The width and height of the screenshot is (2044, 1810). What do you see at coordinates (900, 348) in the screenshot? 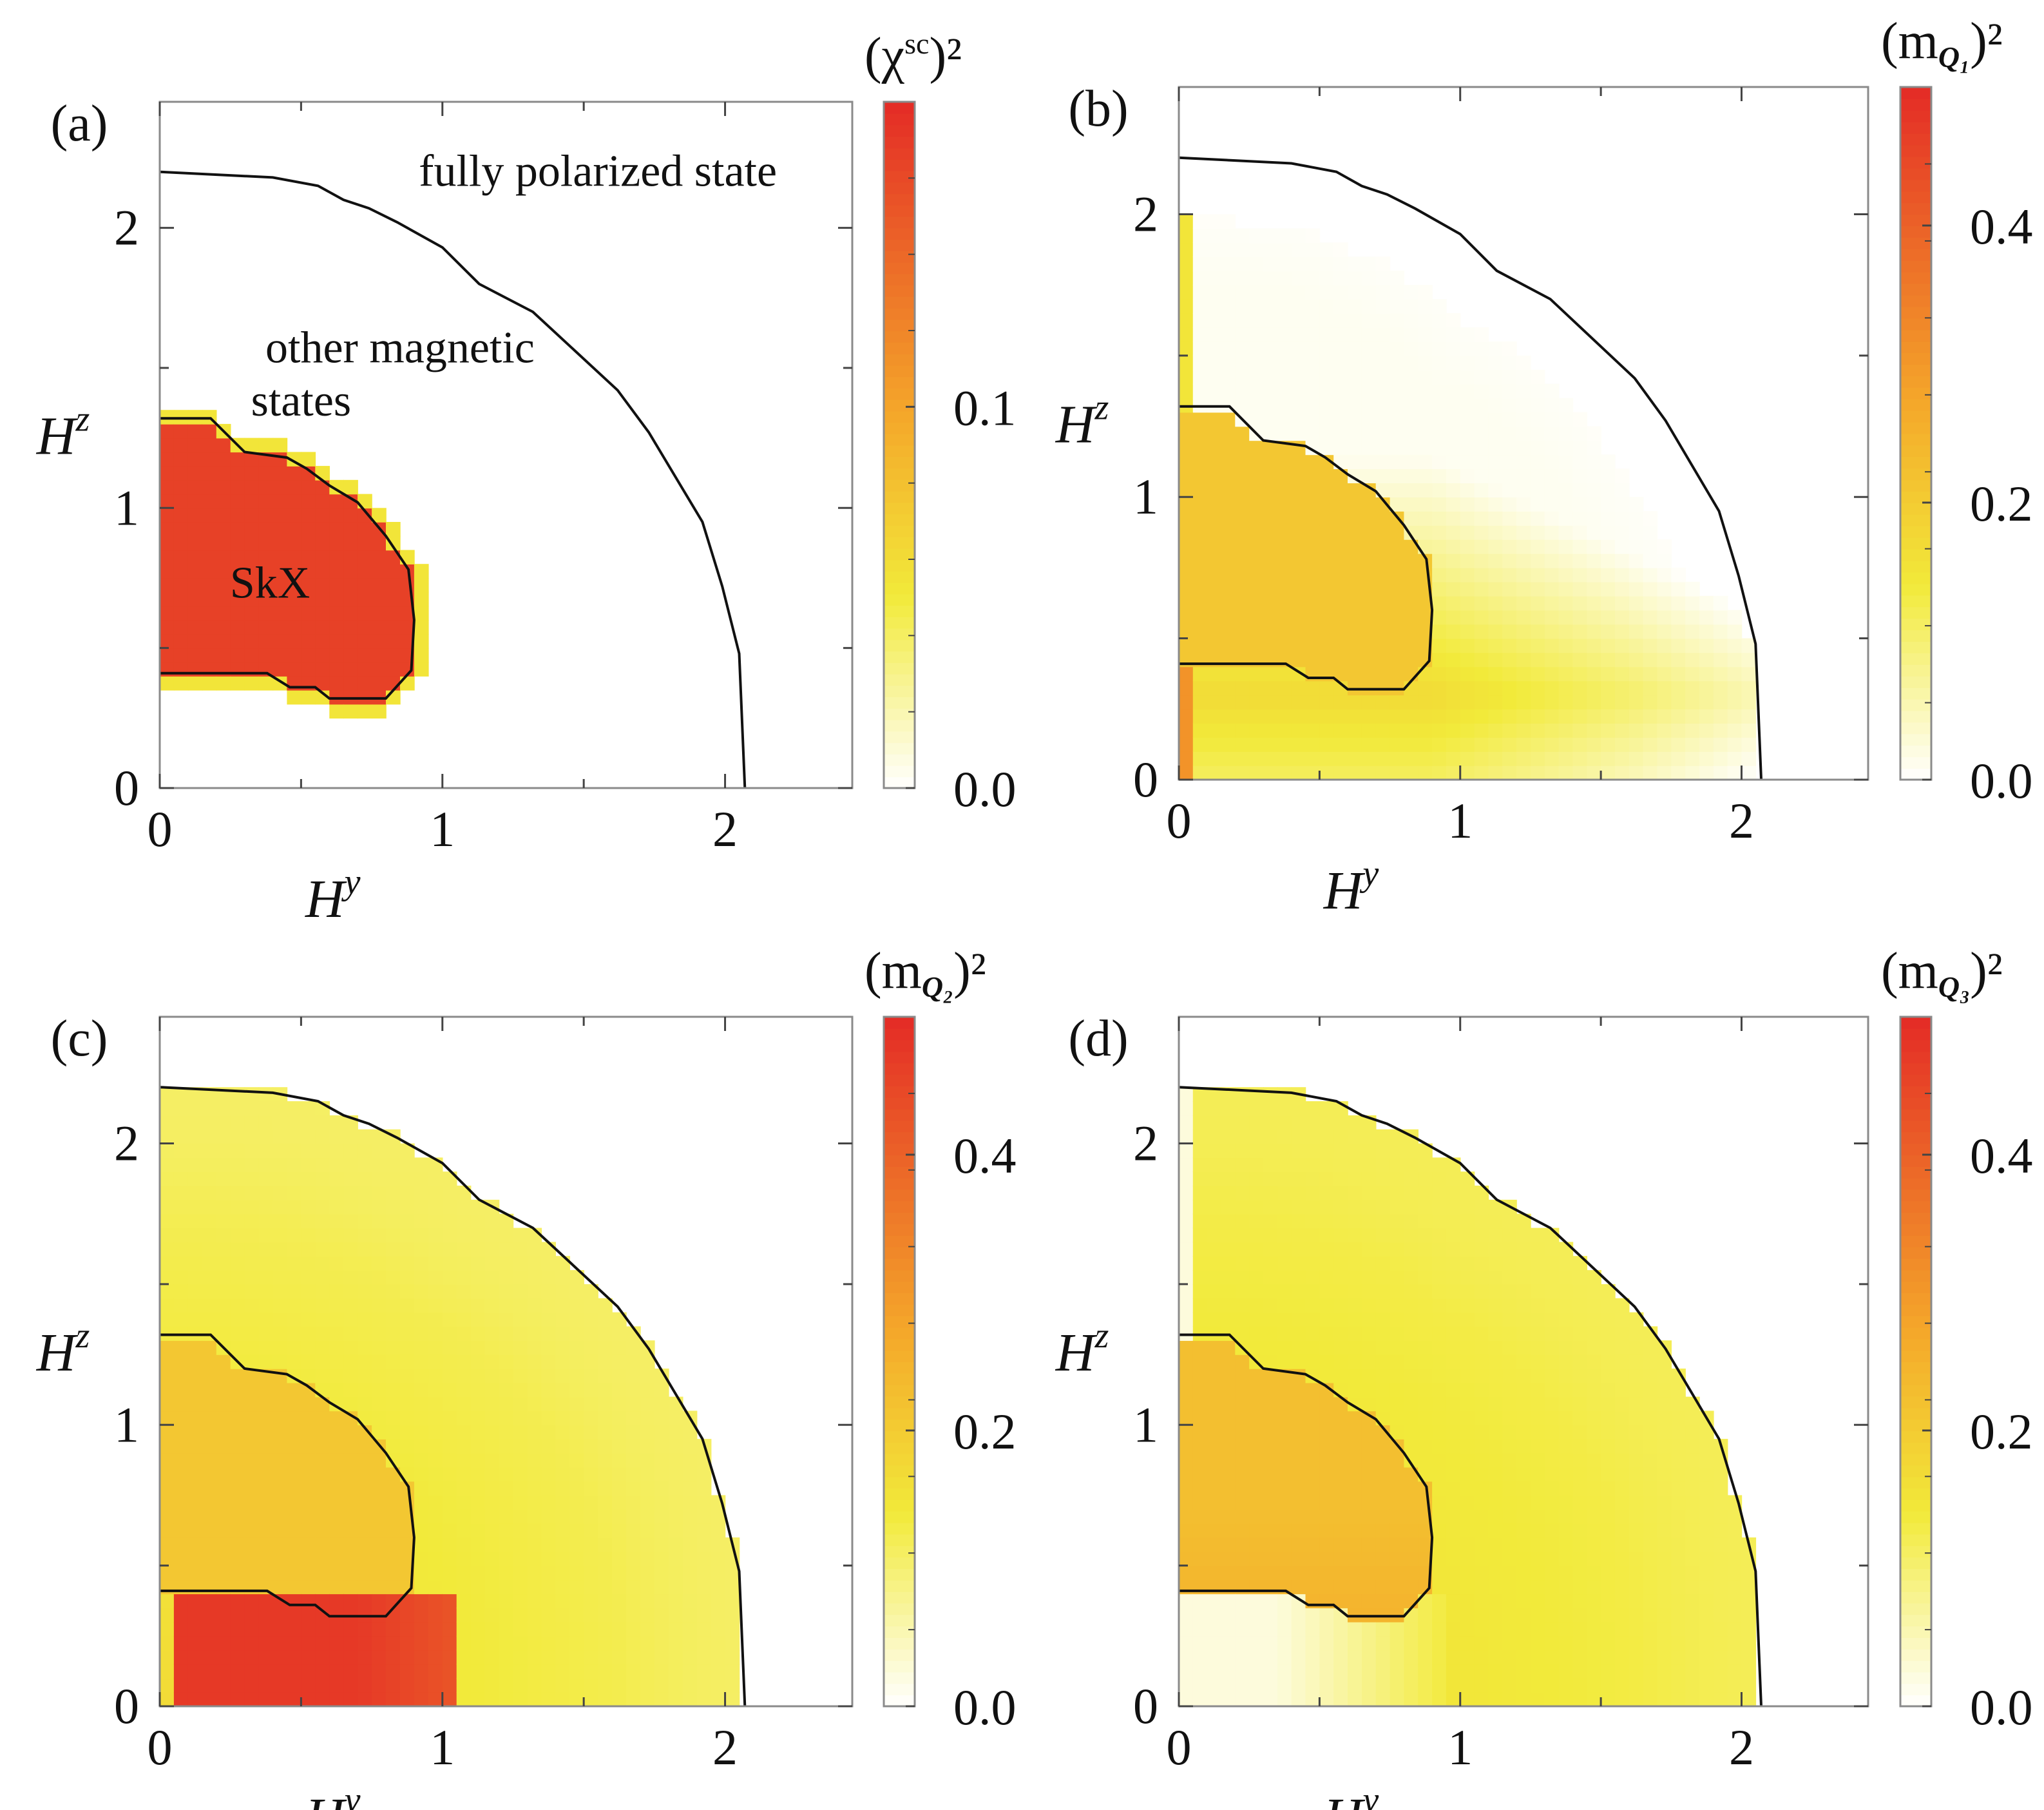
I see `colorbar-segment` at bounding box center [900, 348].